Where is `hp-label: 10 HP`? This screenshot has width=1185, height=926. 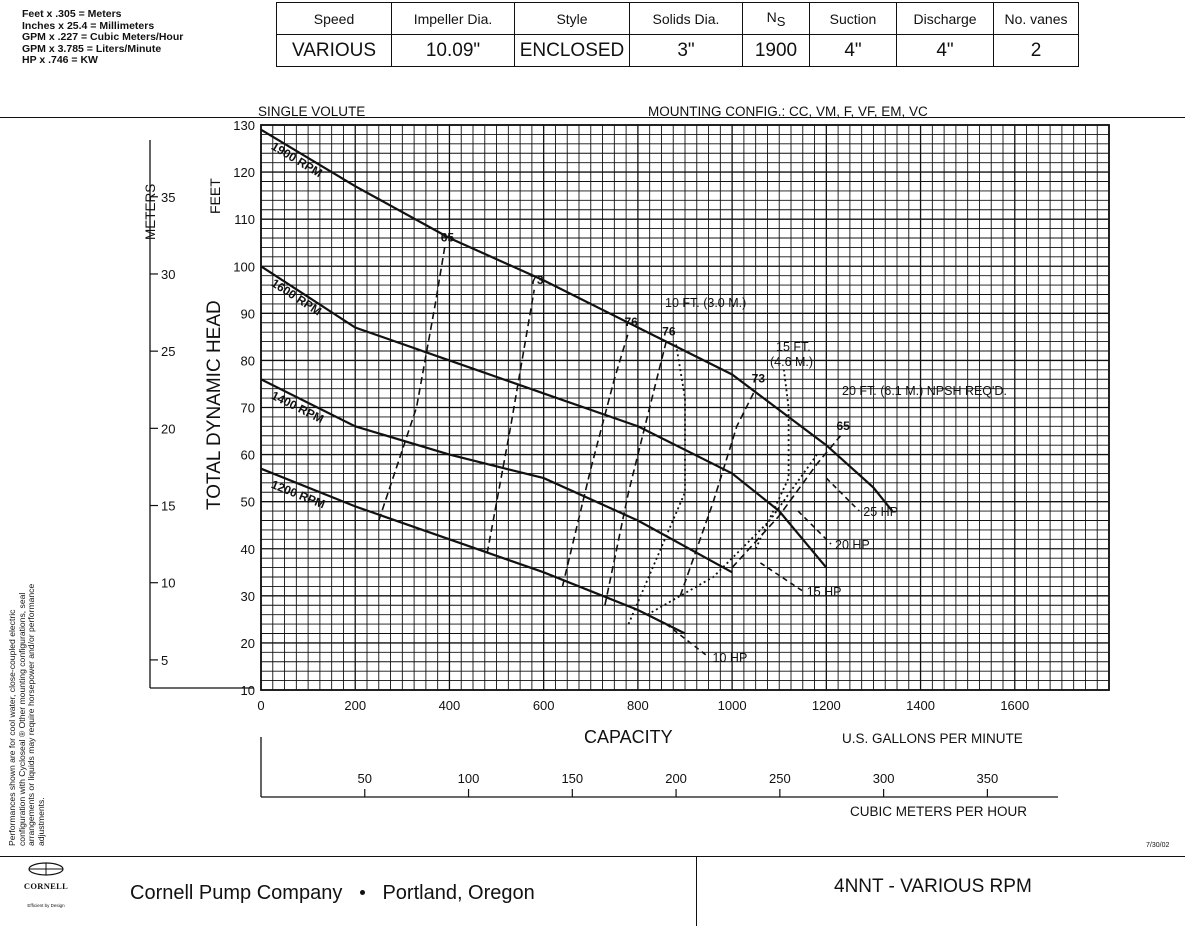 hp-label: 10 HP is located at coordinates (730, 658).